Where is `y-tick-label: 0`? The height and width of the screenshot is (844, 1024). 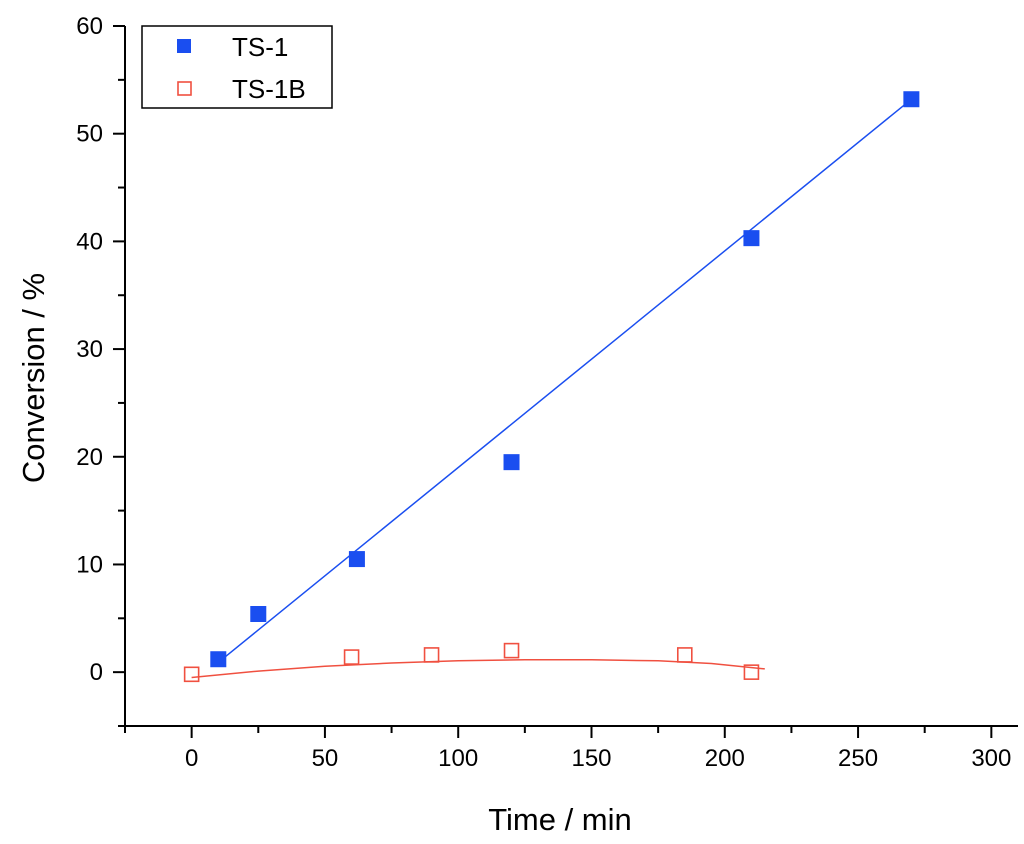 y-tick-label: 0 is located at coordinates (96, 672).